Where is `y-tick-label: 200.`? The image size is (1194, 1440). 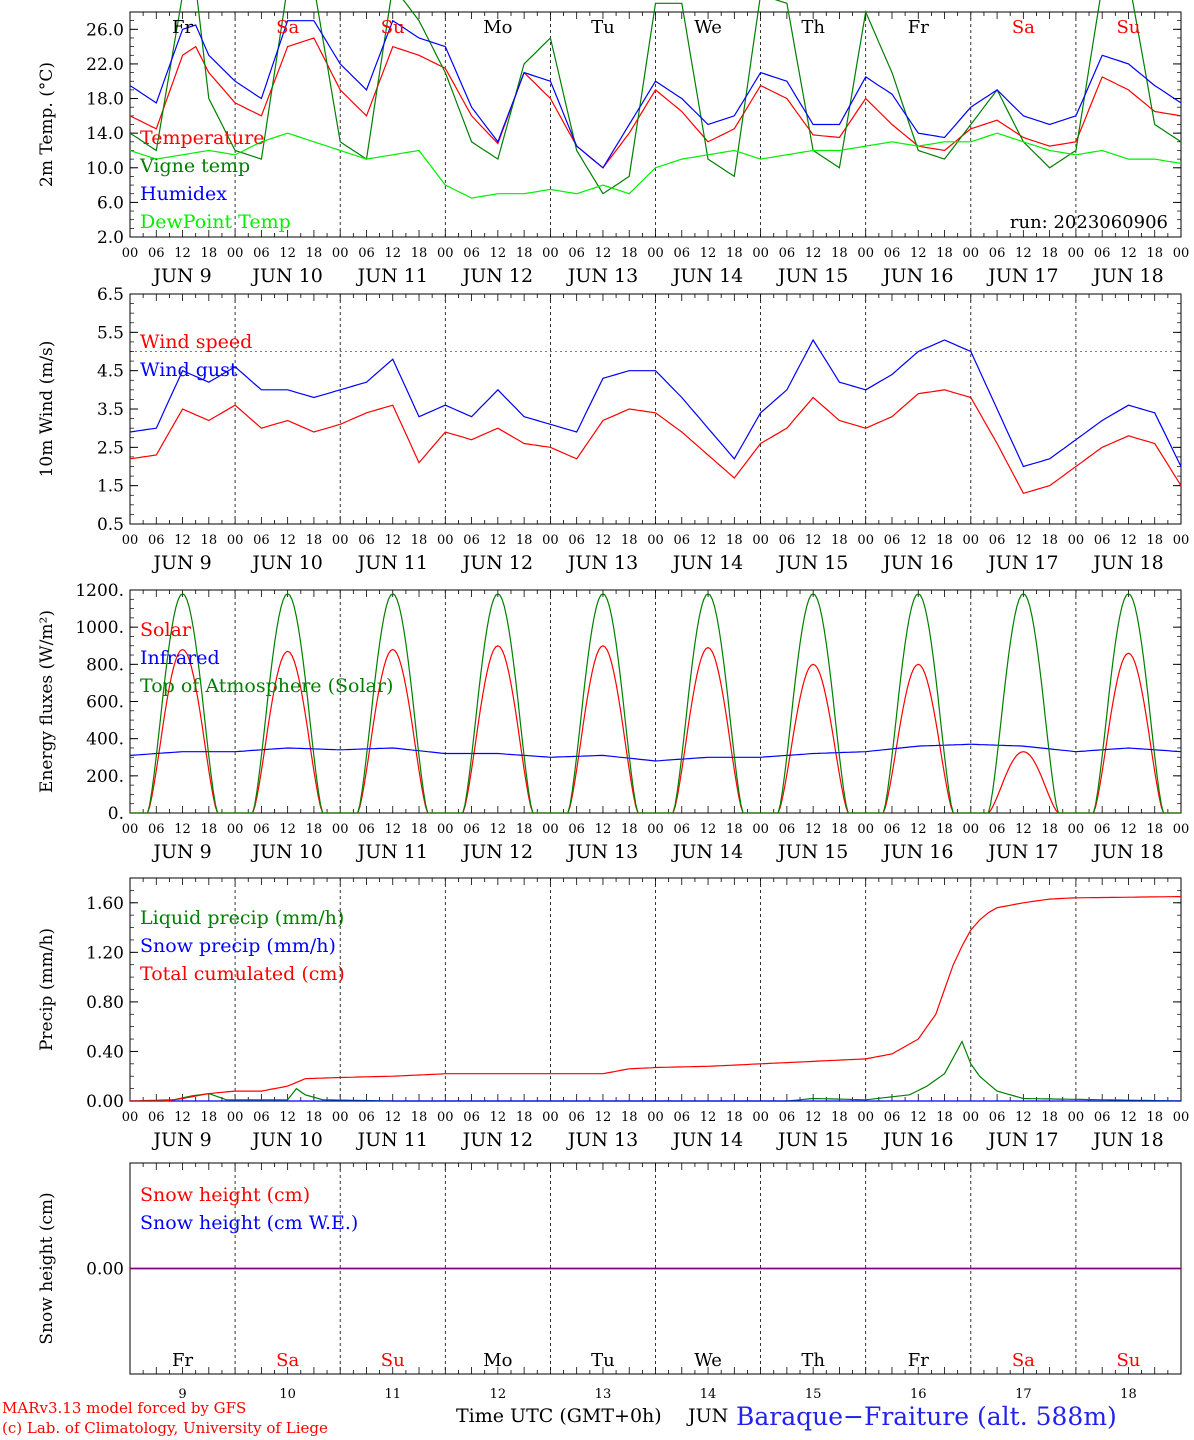 y-tick-label: 200. is located at coordinates (105, 777).